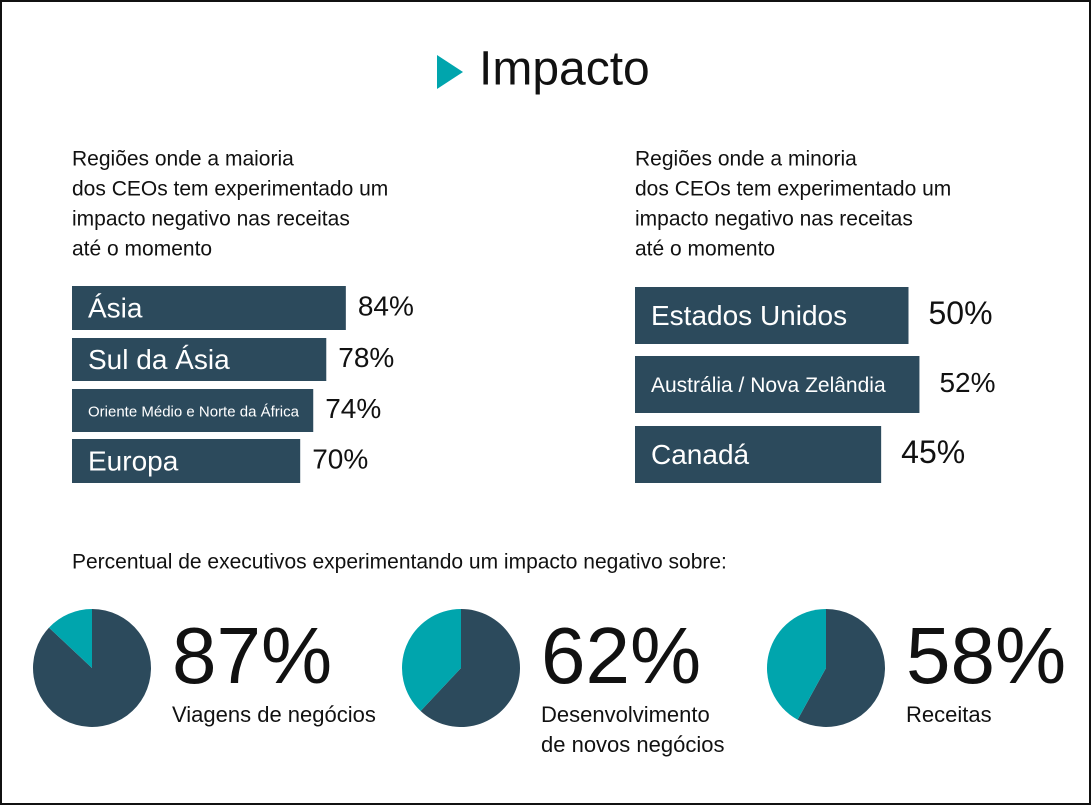 This screenshot has width=1091, height=805. What do you see at coordinates (961, 313) in the screenshot?
I see `bar-value-label: 50%` at bounding box center [961, 313].